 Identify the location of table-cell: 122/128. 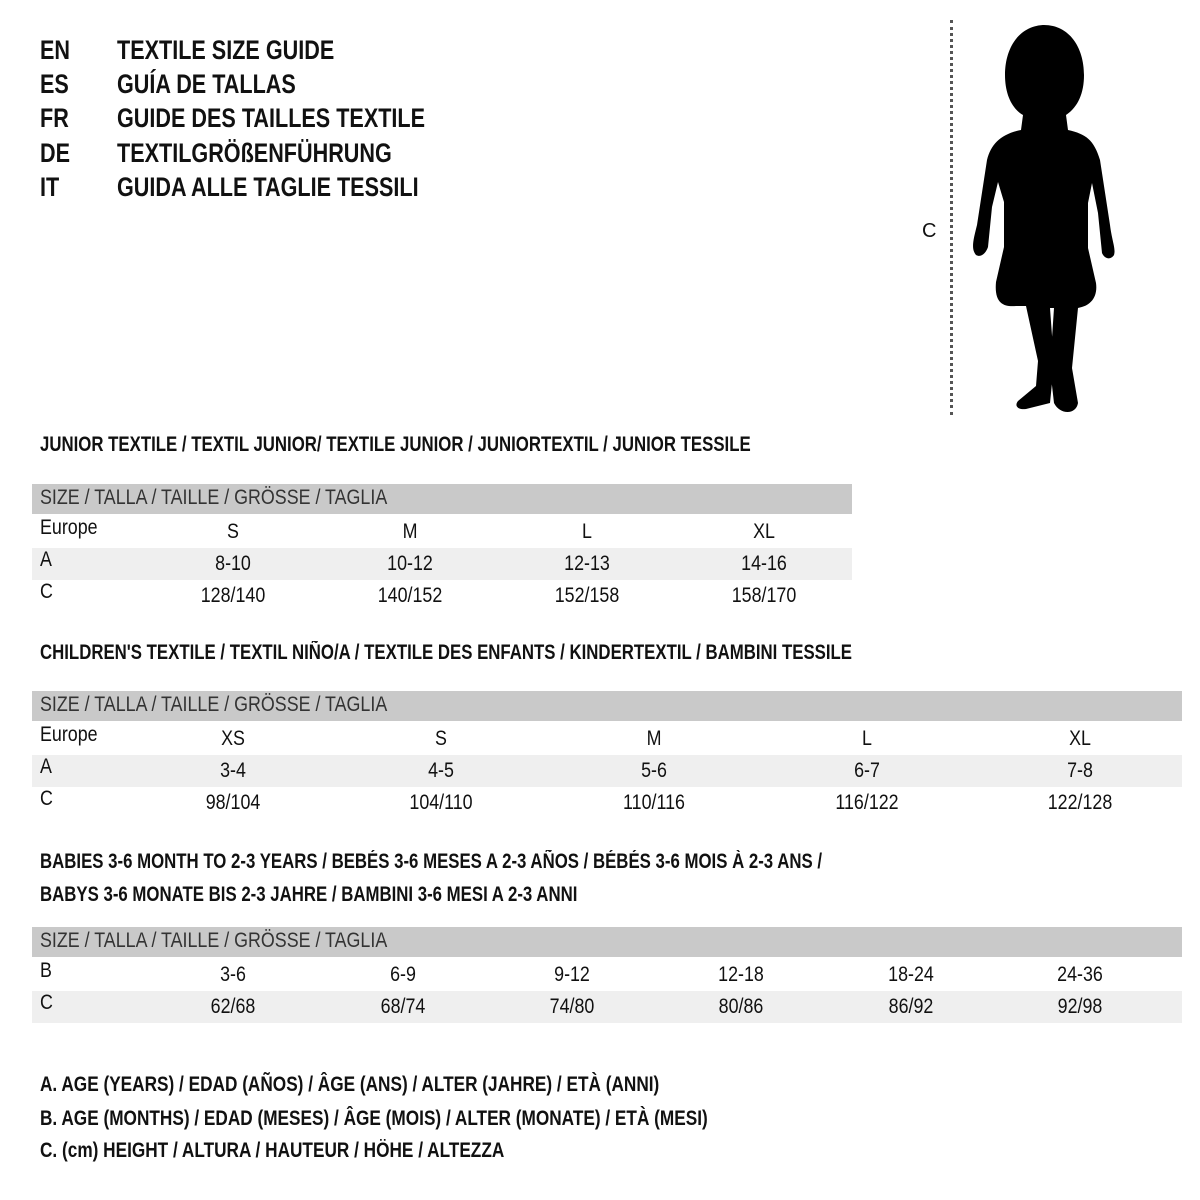
(1080, 802).